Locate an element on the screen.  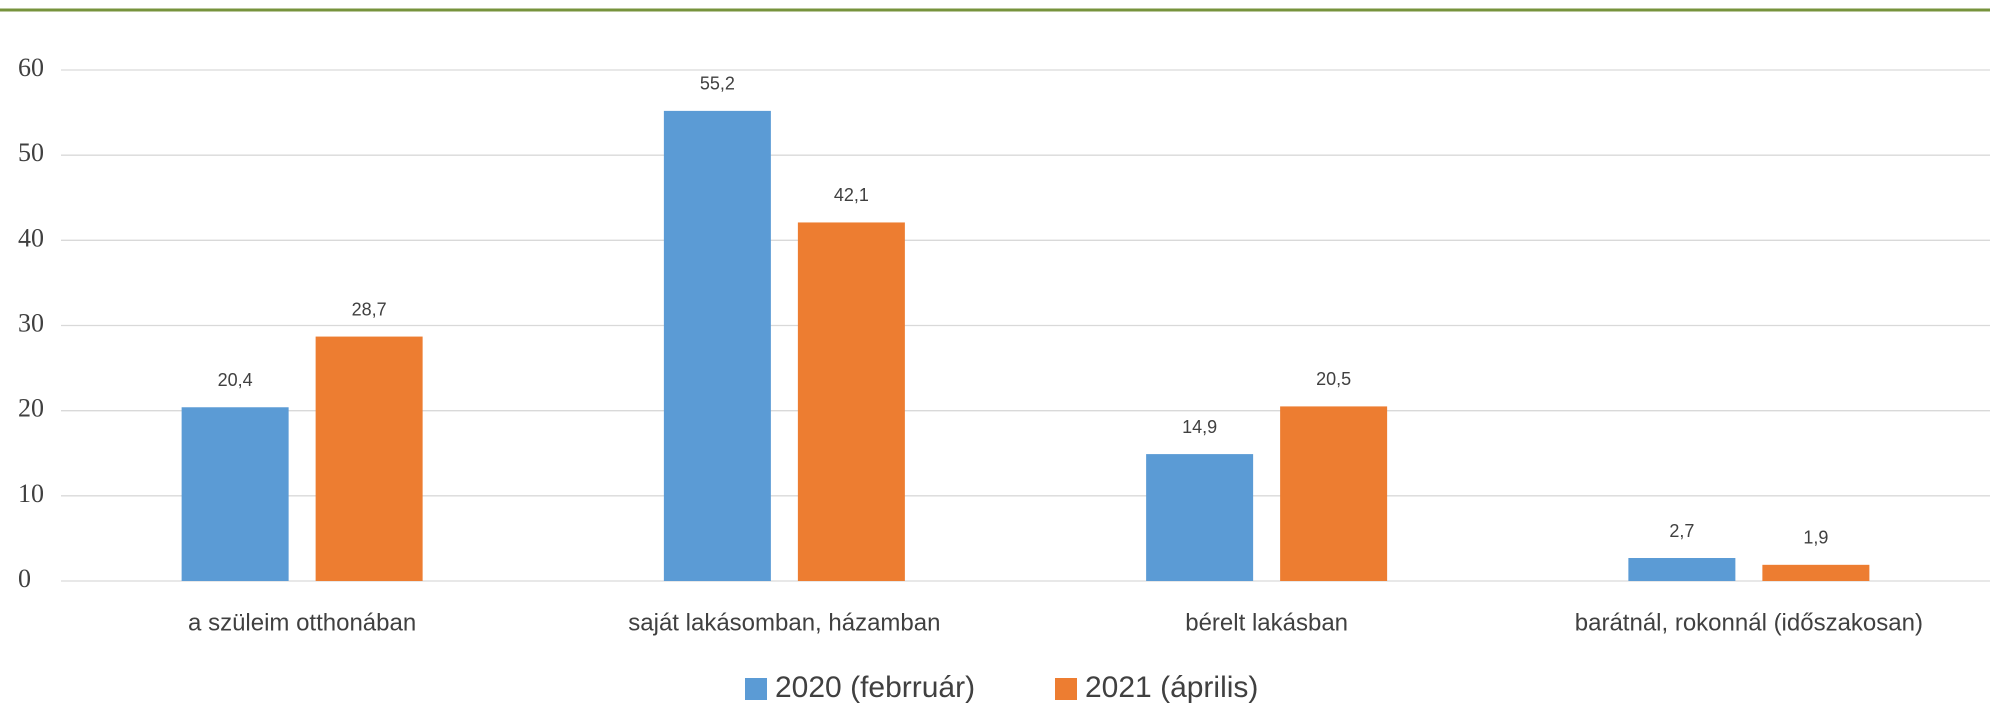
data-label: 1,9 is located at coordinates (1815, 538).